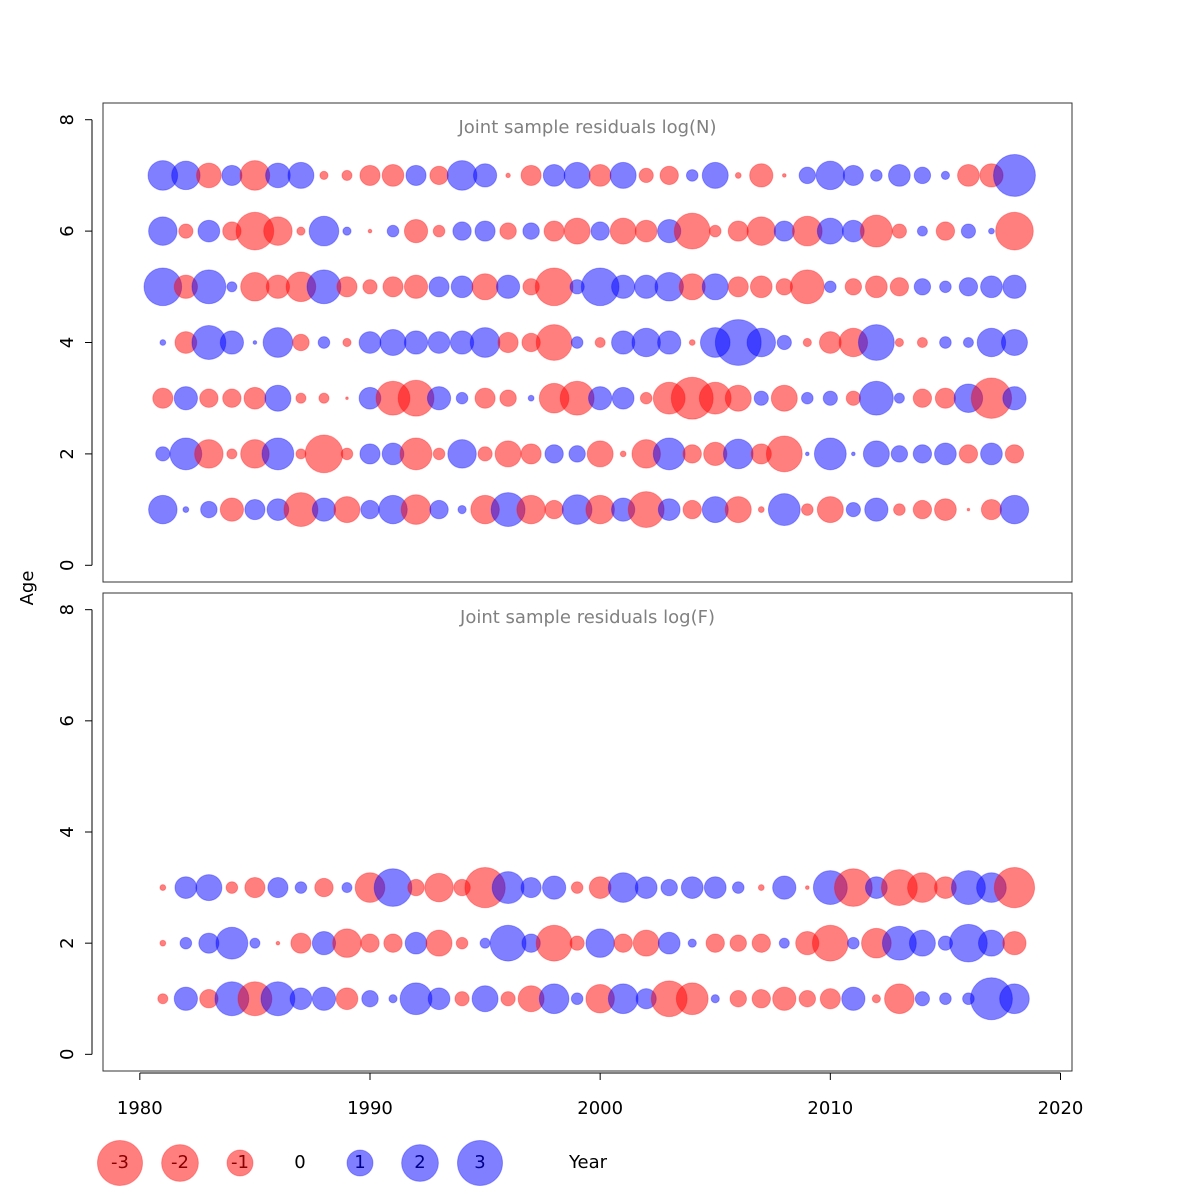 This screenshot has height=1200, width=1200. What do you see at coordinates (830, 1108) in the screenshot?
I see `x-tick-label: 2010` at bounding box center [830, 1108].